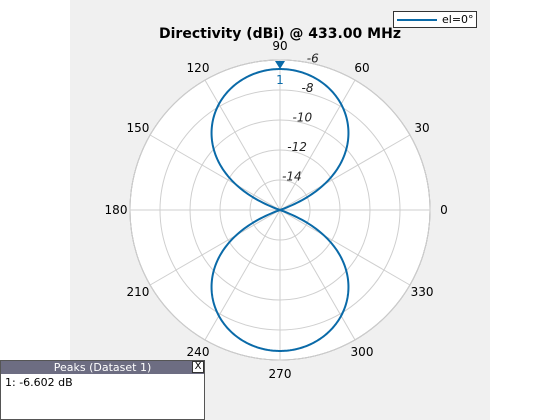 This screenshot has height=420, width=560. Describe the element at coordinates (421, 128) in the screenshot. I see `angle-tick-label: 30` at that location.